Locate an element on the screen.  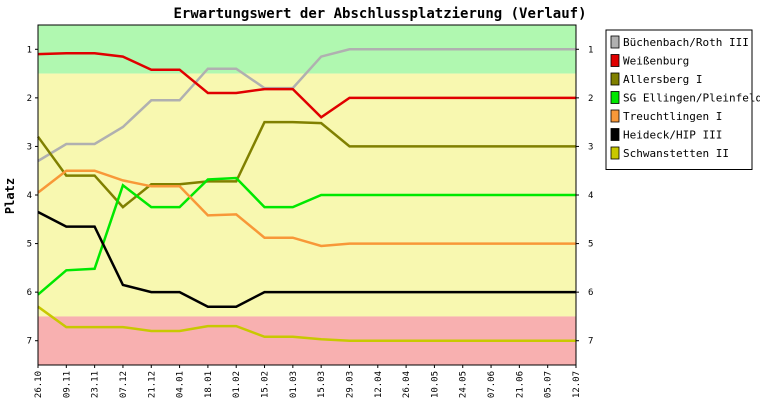
x-tick-label: 29.03 is located at coordinates (350, 384).